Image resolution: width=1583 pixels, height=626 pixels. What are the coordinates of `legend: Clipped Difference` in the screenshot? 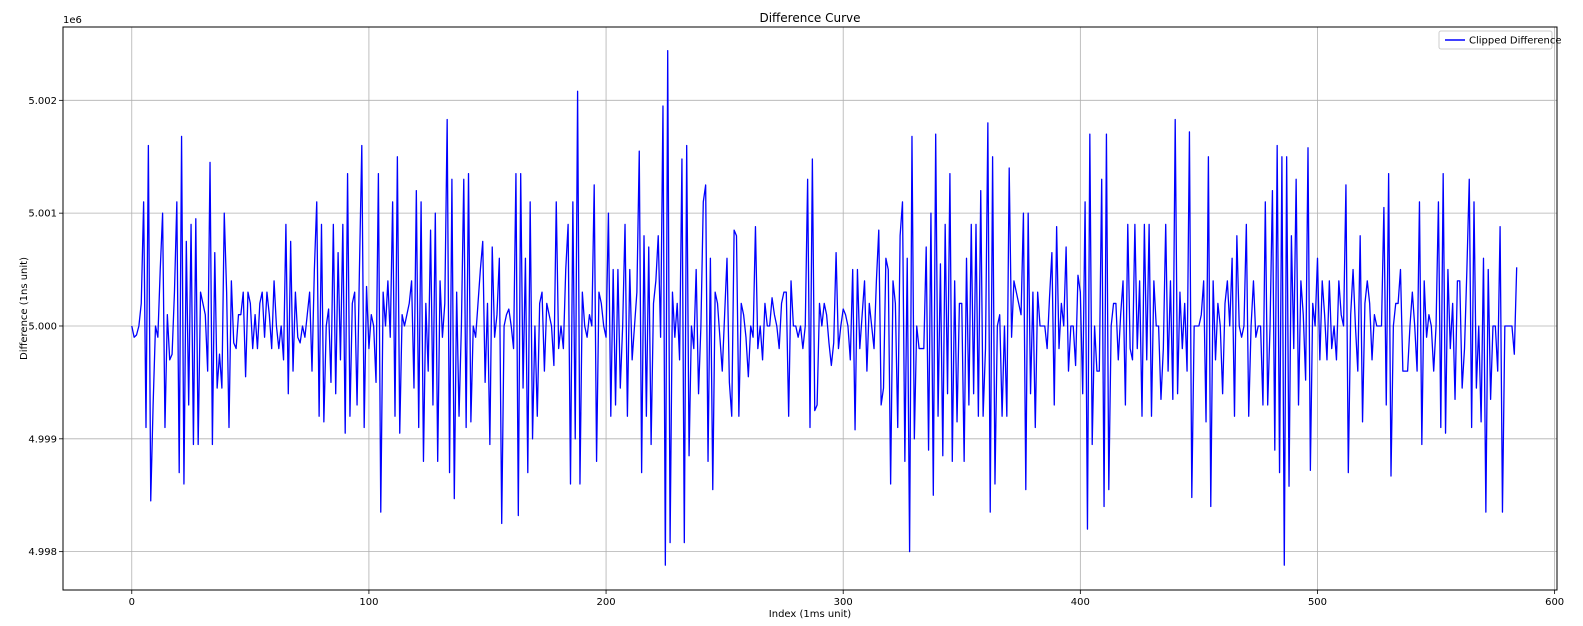 It's located at (1499, 40).